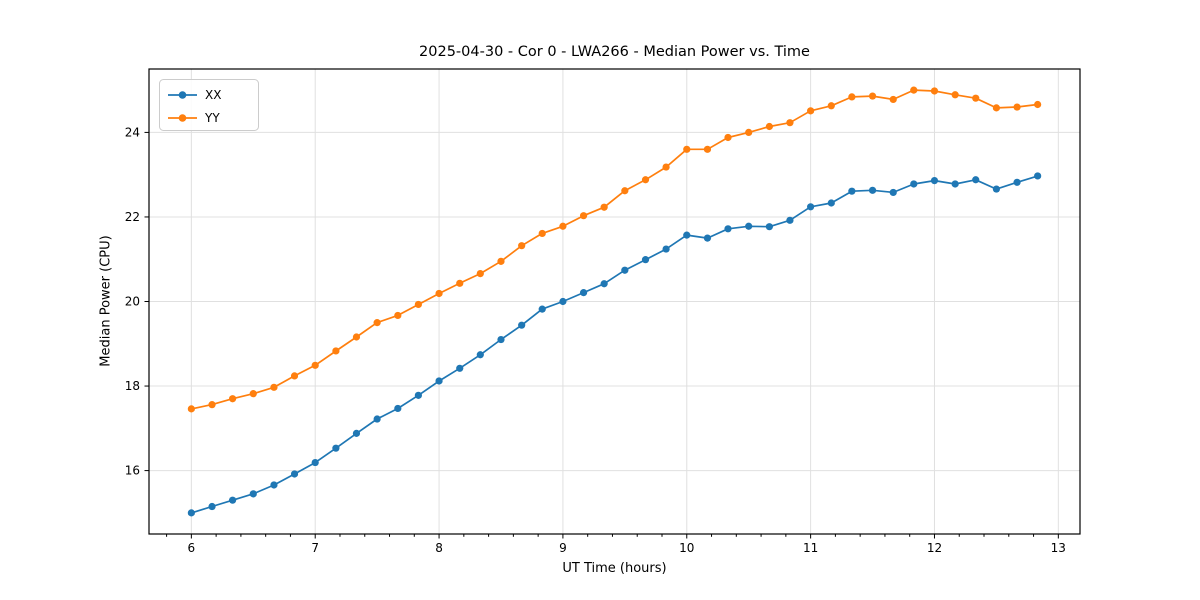 The width and height of the screenshot is (1200, 600). I want to click on legend-label-xx: XX, so click(213, 95).